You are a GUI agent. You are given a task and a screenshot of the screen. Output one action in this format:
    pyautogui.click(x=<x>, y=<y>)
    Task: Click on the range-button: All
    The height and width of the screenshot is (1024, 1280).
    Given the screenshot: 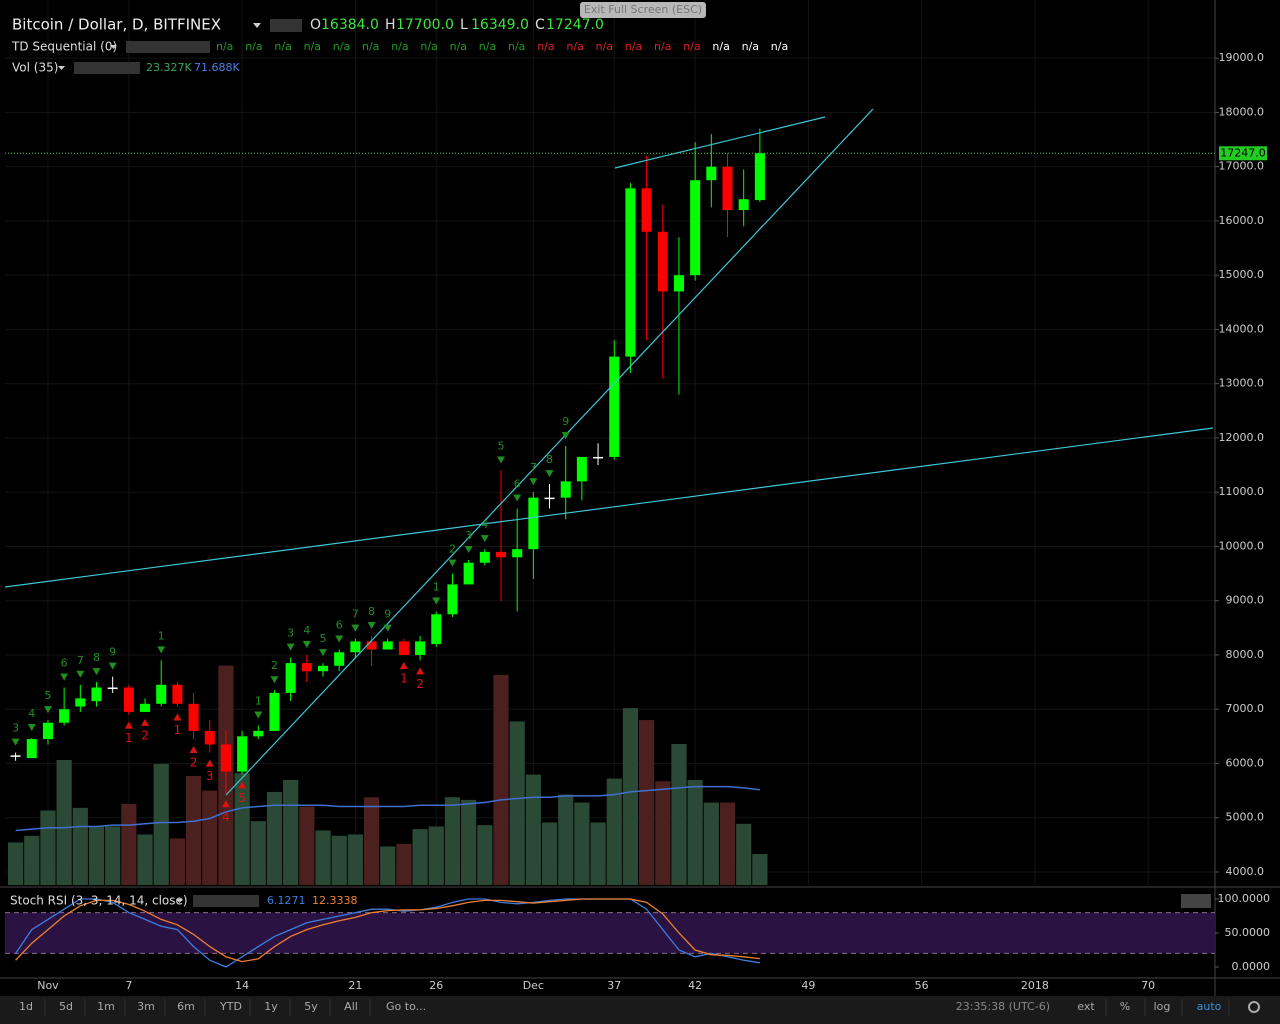 What is the action you would take?
    pyautogui.click(x=351, y=1006)
    